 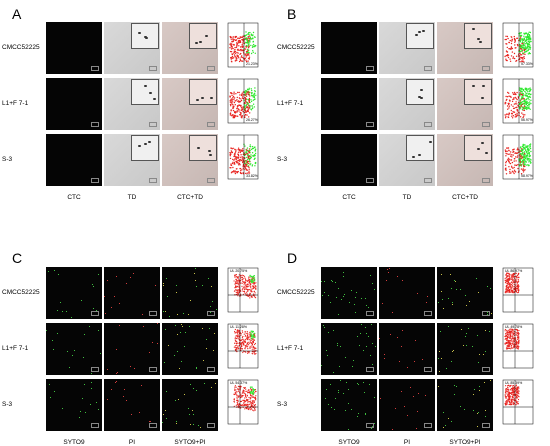 What do you see at coordinates (240, 349) in the screenshot?
I see `flow-cytometry-plot: UL 11.28%` at bounding box center [240, 349].